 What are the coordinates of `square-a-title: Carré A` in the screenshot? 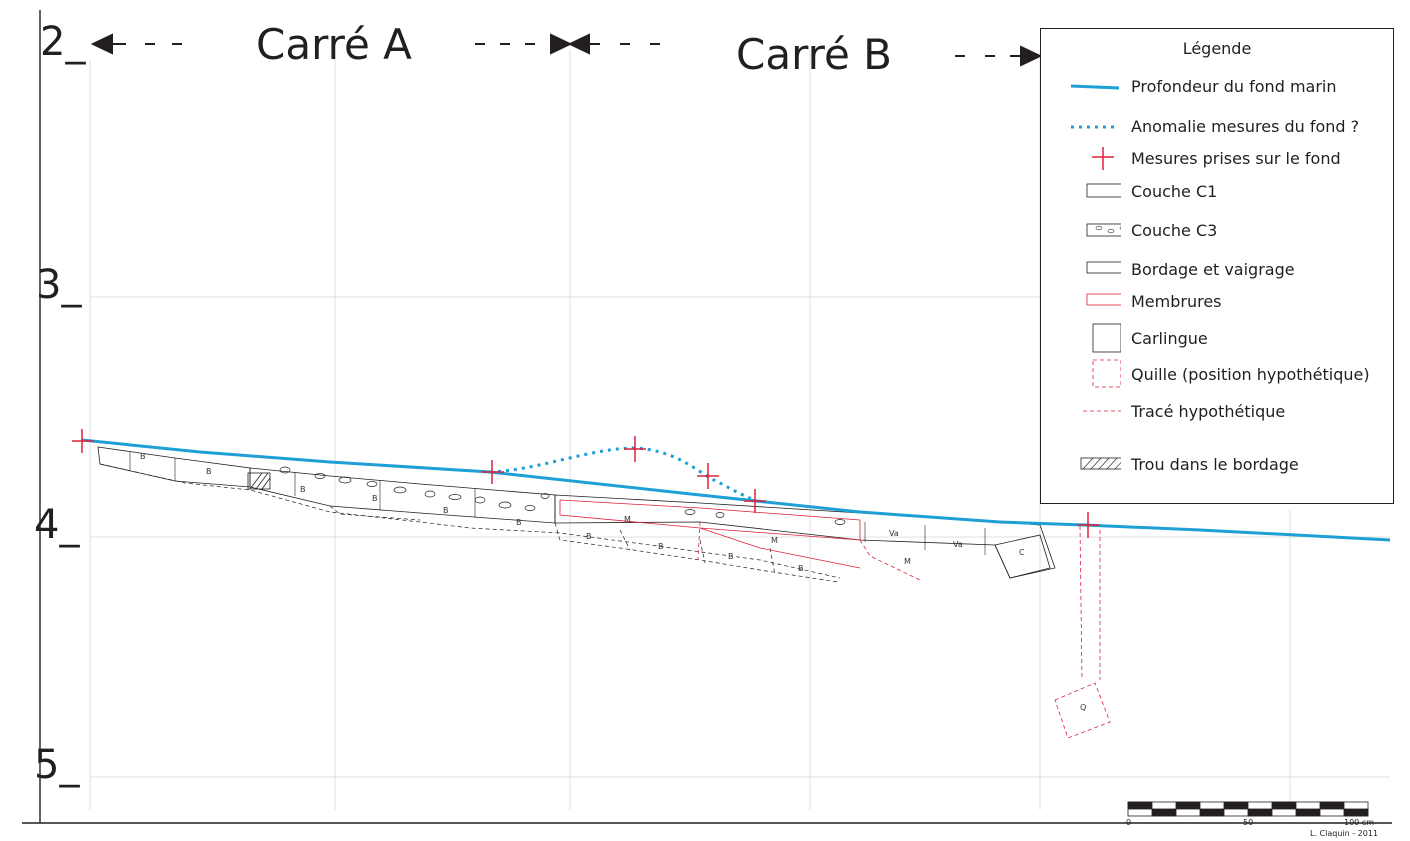 It's located at (334, 44).